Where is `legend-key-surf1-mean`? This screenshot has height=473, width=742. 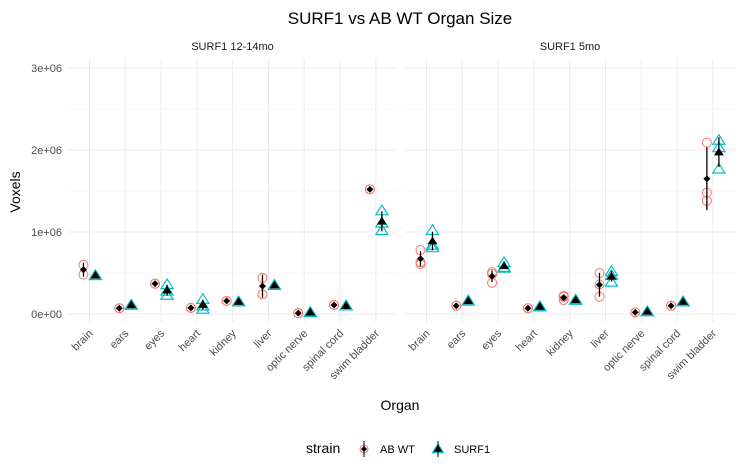 legend-key-surf1-mean is located at coordinates (438, 448).